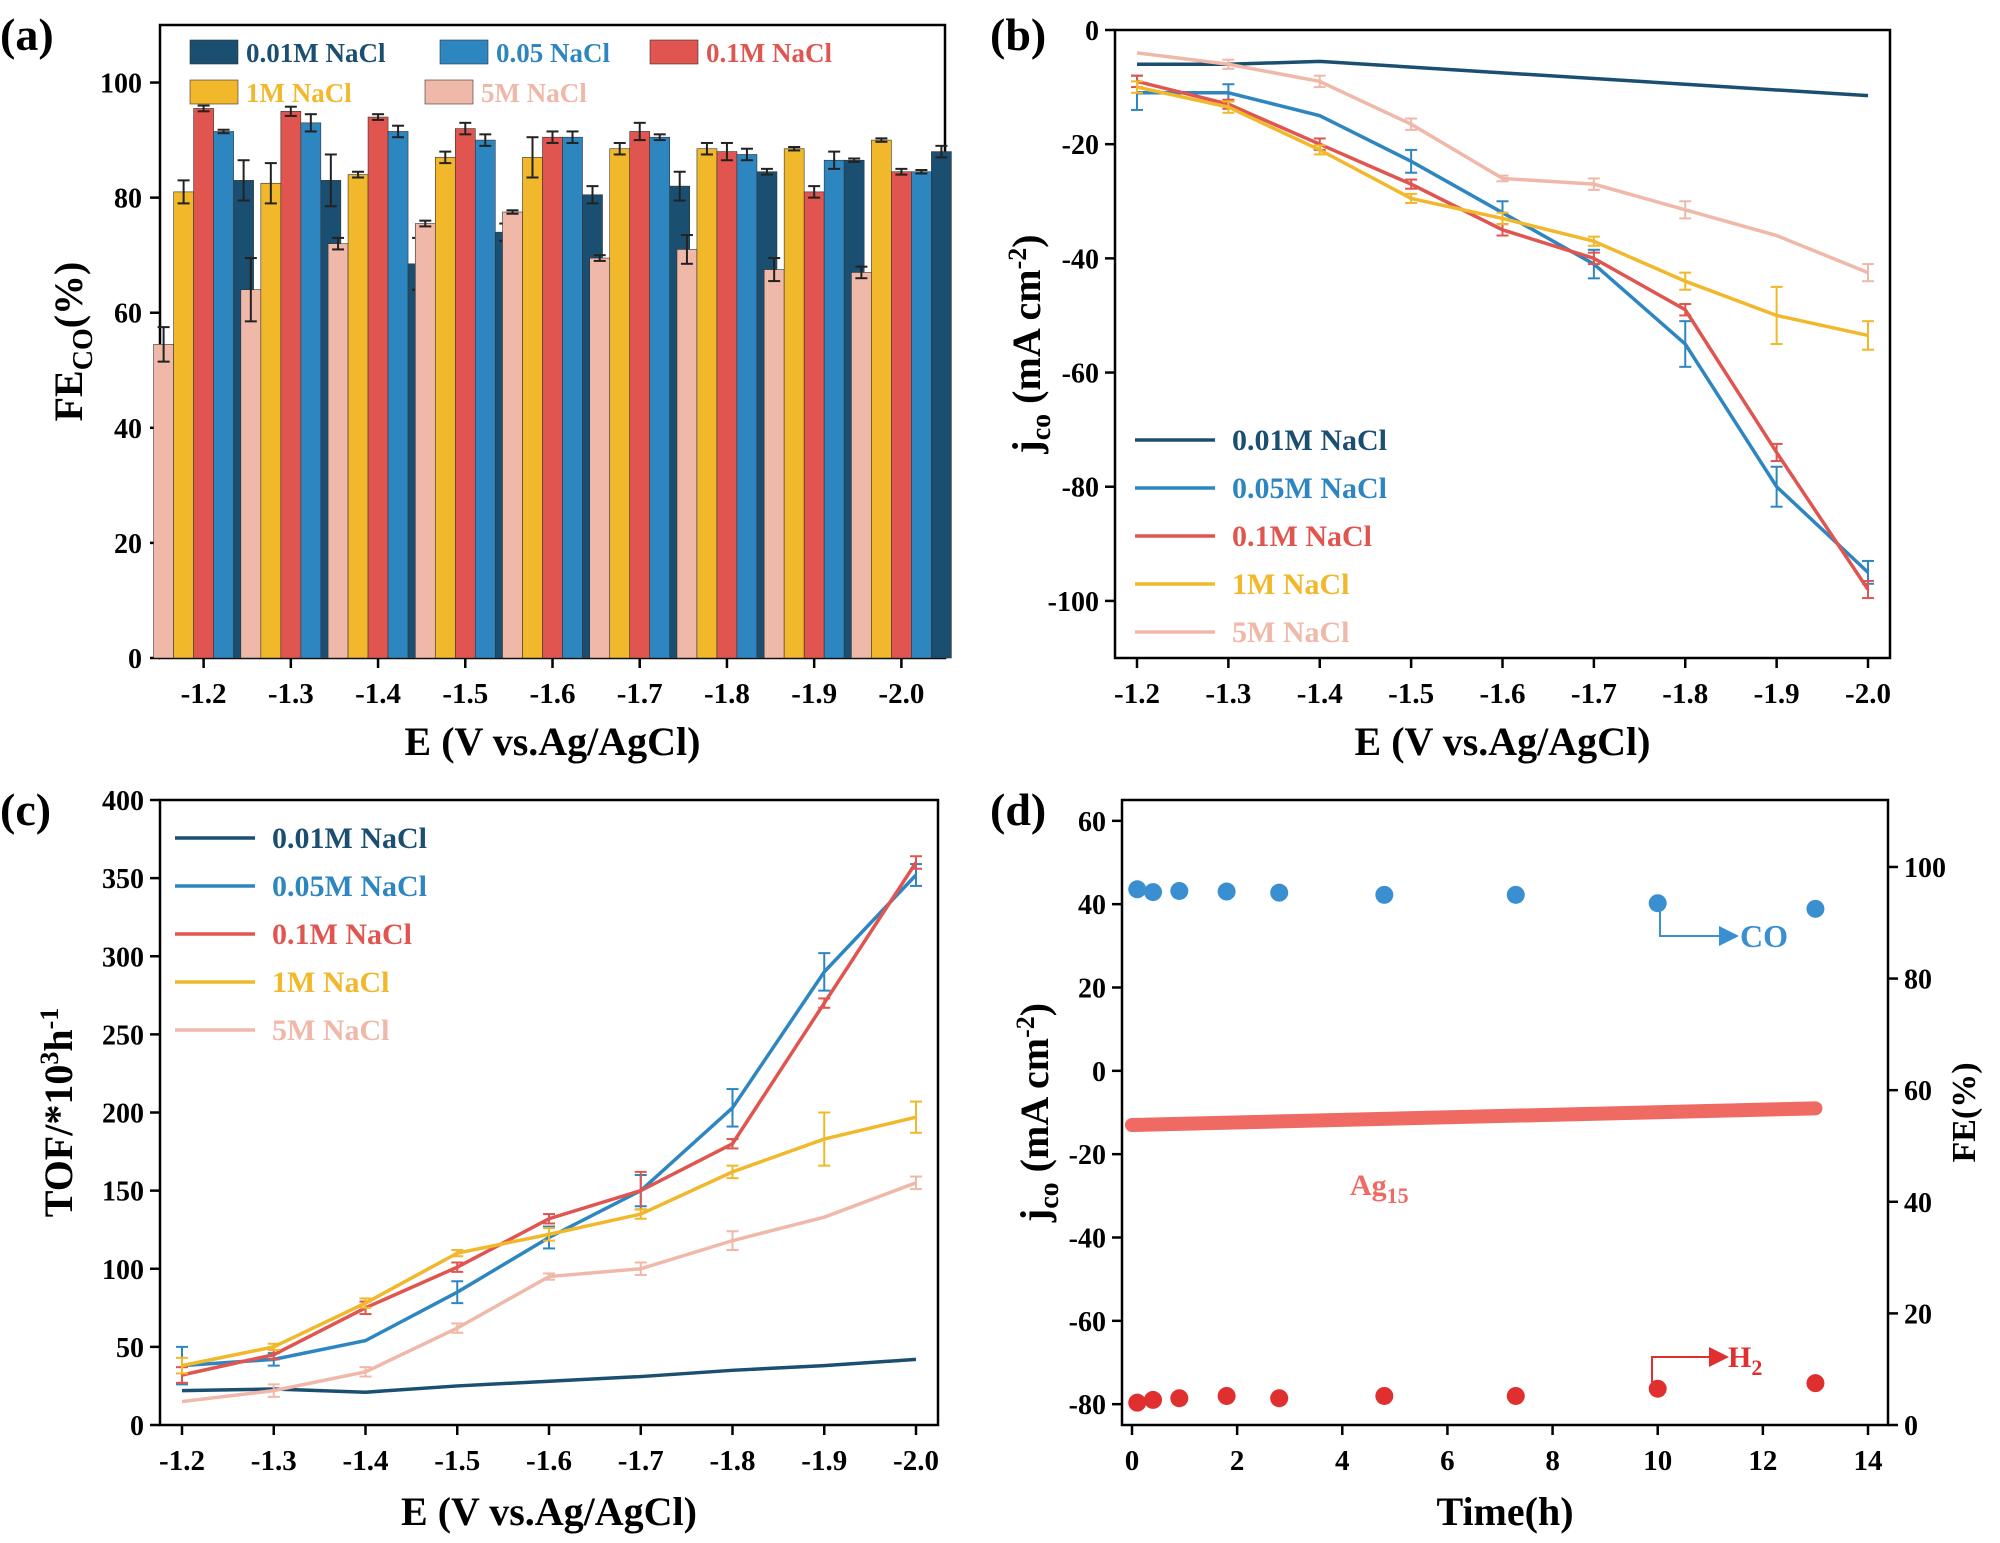 The image size is (2000, 1543). Describe the element at coordinates (123, 1270) in the screenshot. I see `y-tick-label: 100` at that location.